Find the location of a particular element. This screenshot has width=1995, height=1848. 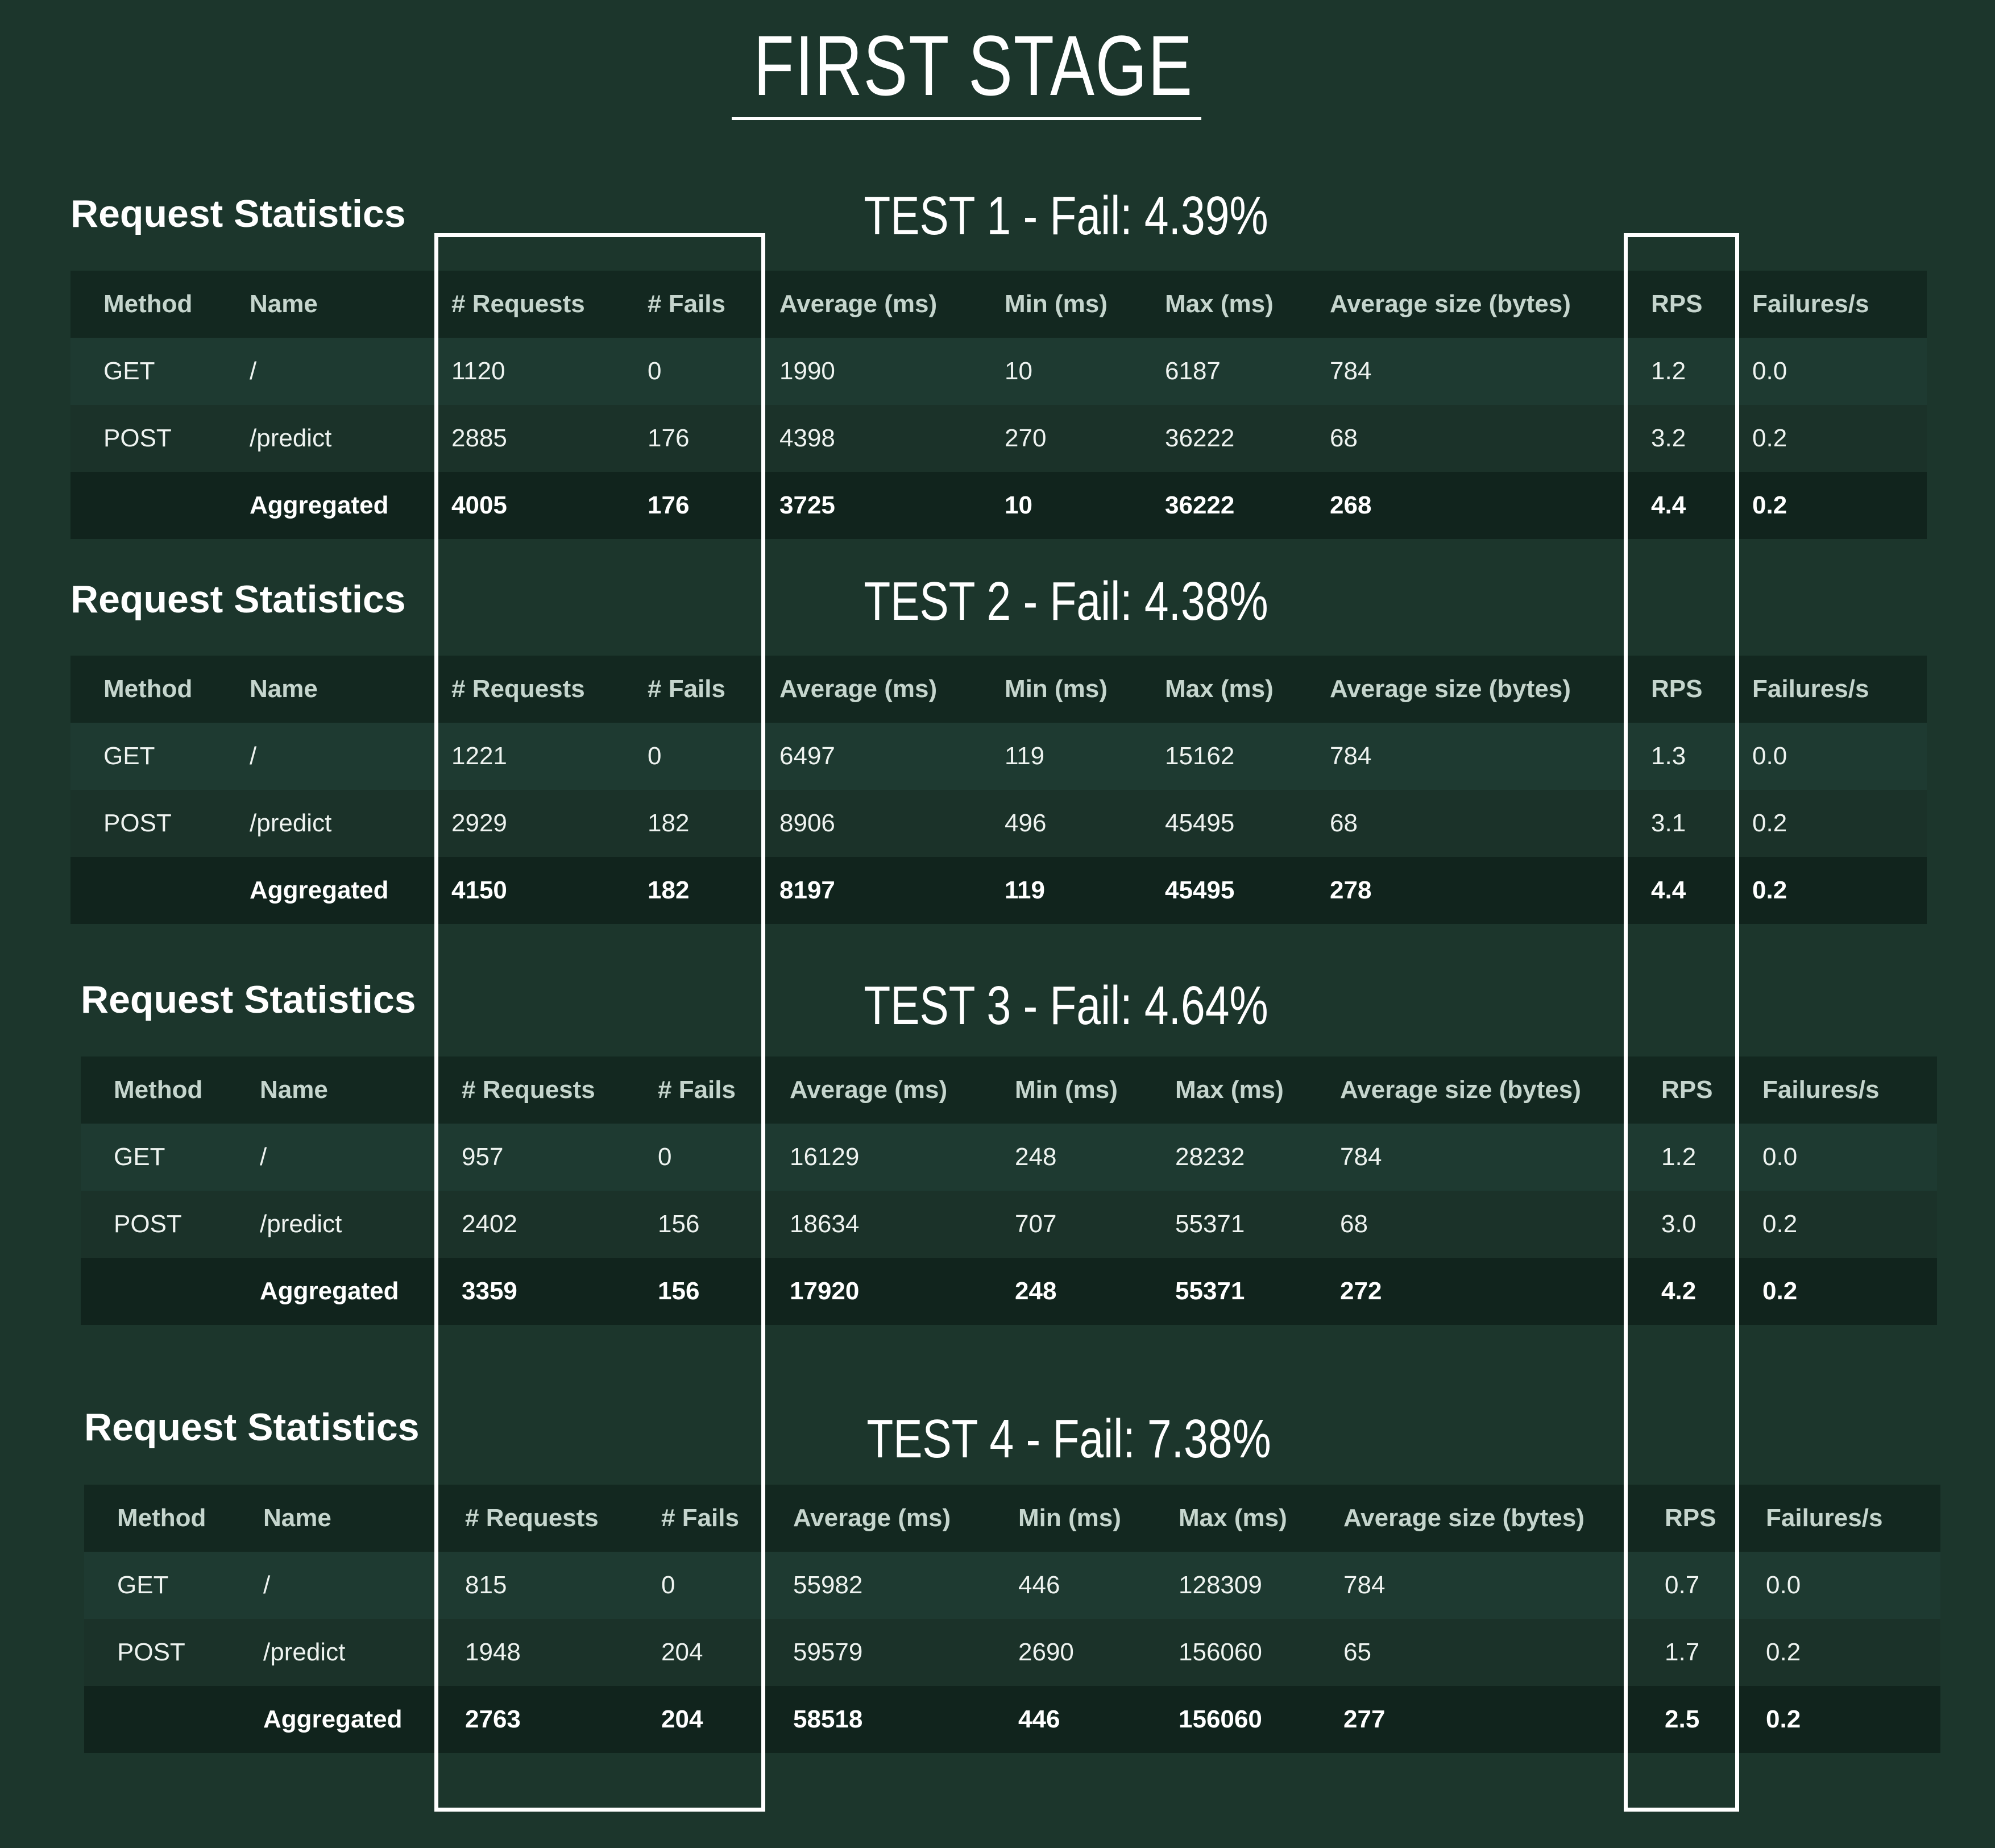

table-cell: 815 is located at coordinates (486, 1585).